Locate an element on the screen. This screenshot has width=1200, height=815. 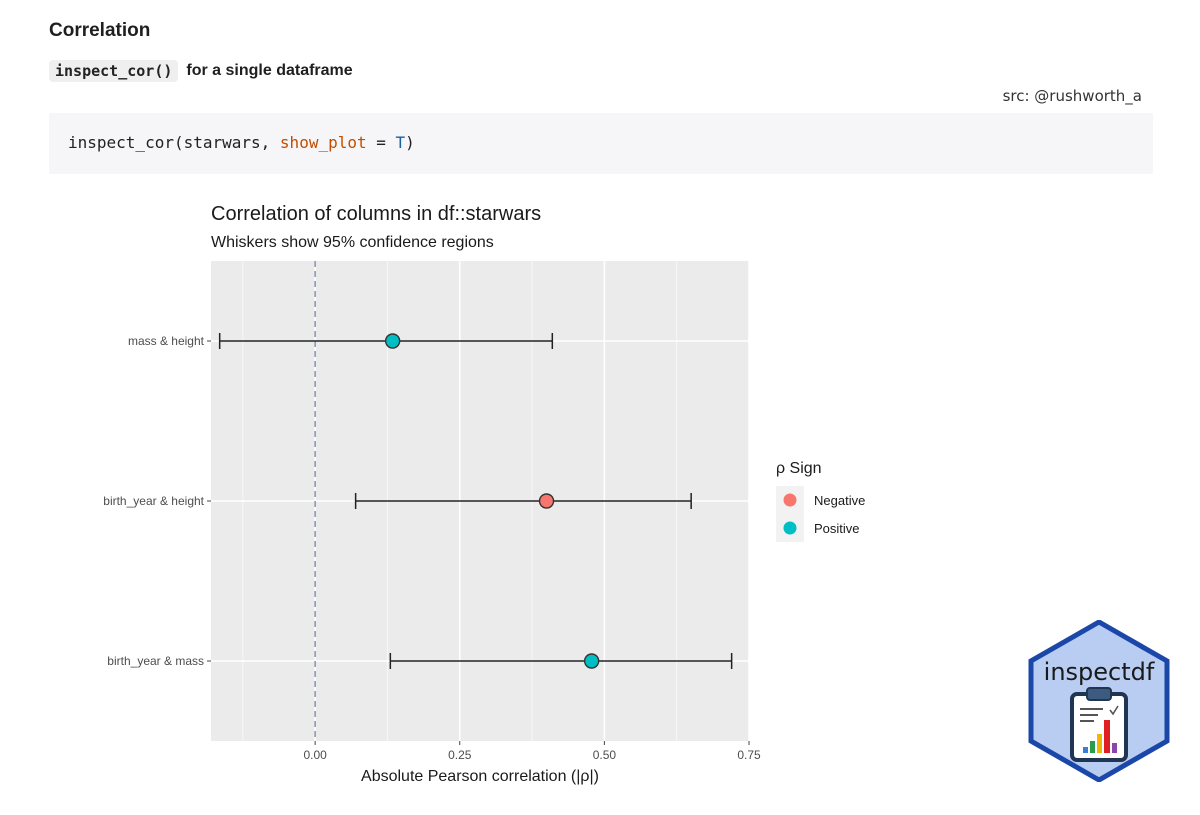
x-tick-label: 0.50 is located at coordinates (605, 755).